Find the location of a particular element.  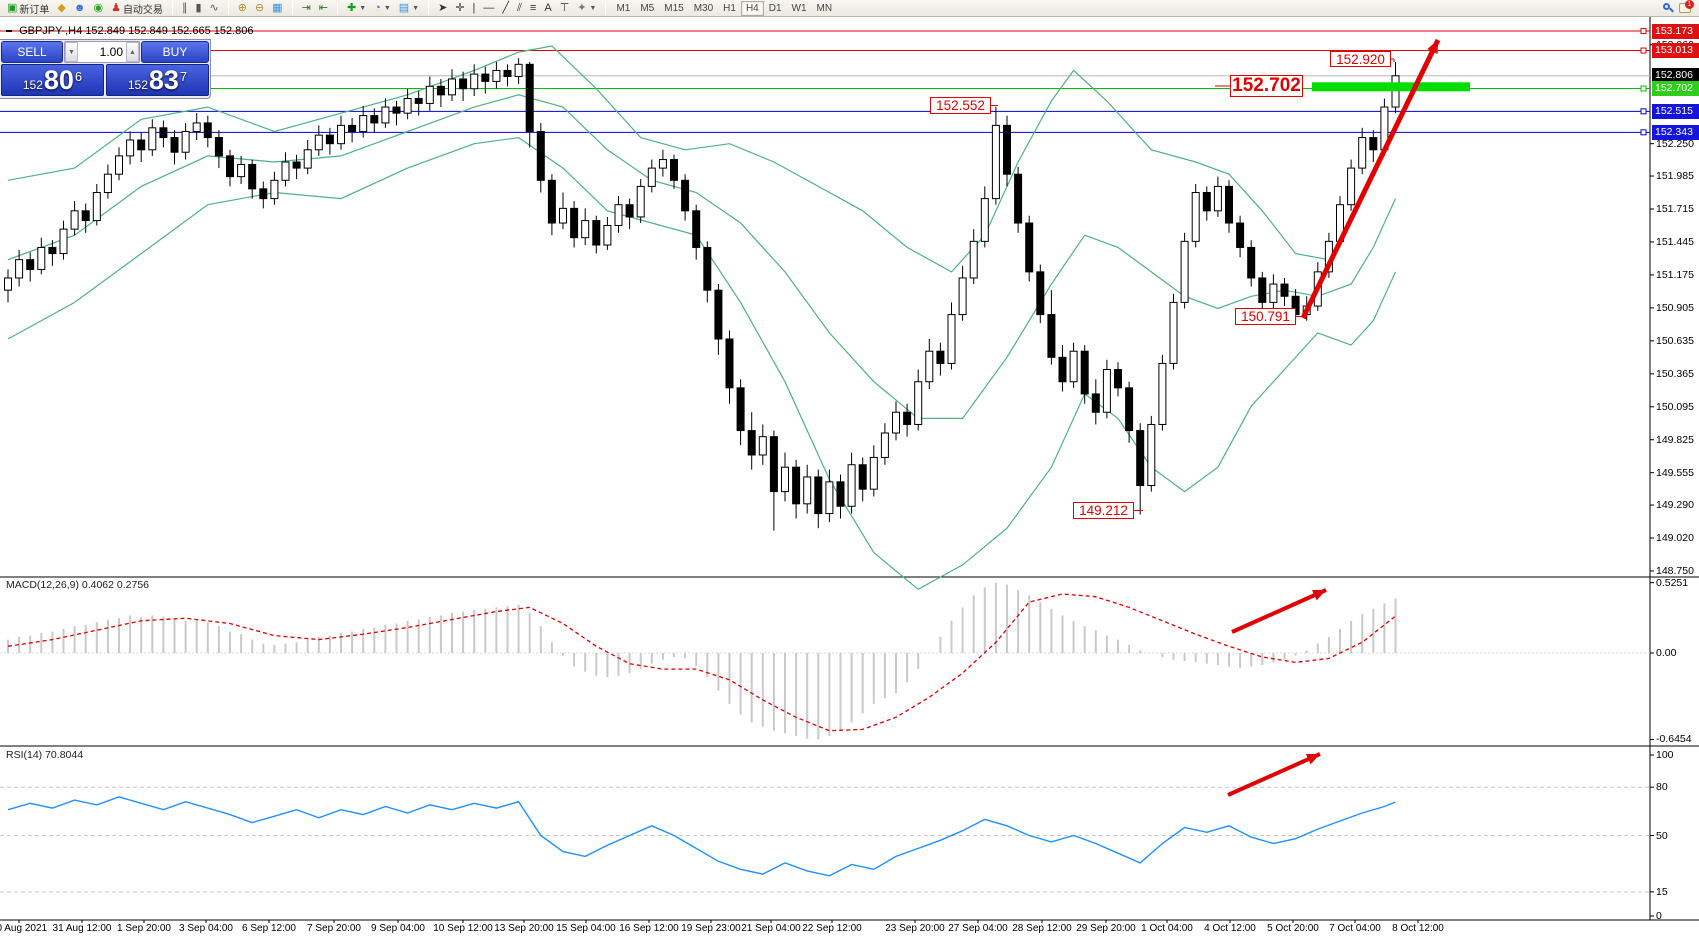

search-icon is located at coordinates (1668, 8).